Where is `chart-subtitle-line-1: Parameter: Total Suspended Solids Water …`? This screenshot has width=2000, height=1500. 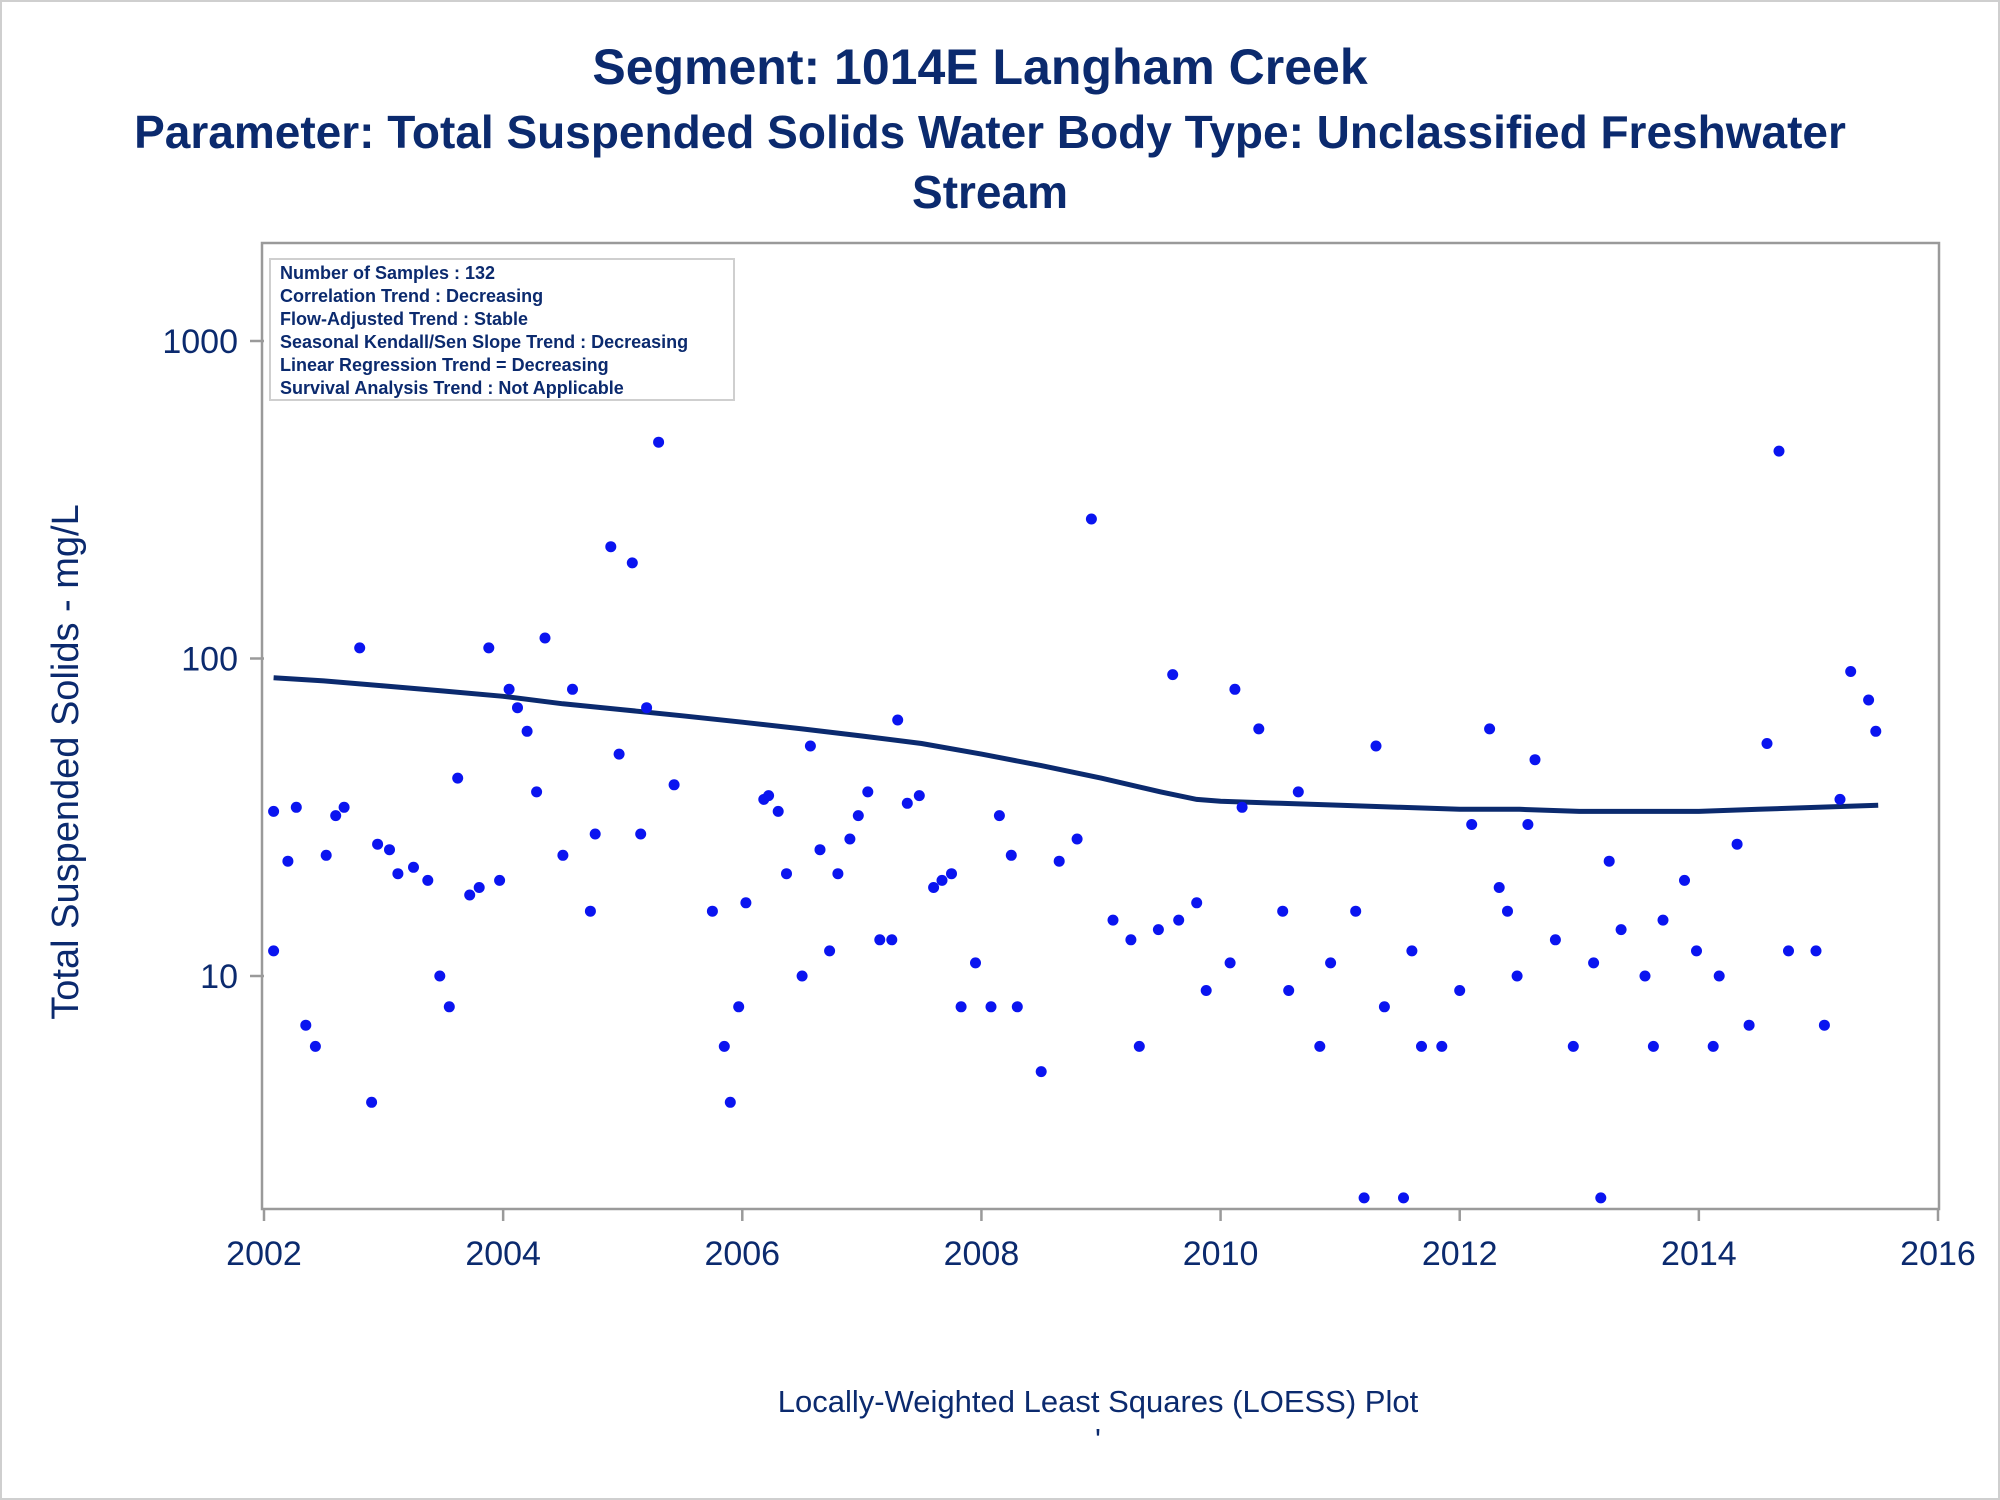
chart-subtitle-line-1: Parameter: Total Suspended Solids Water … is located at coordinates (990, 132).